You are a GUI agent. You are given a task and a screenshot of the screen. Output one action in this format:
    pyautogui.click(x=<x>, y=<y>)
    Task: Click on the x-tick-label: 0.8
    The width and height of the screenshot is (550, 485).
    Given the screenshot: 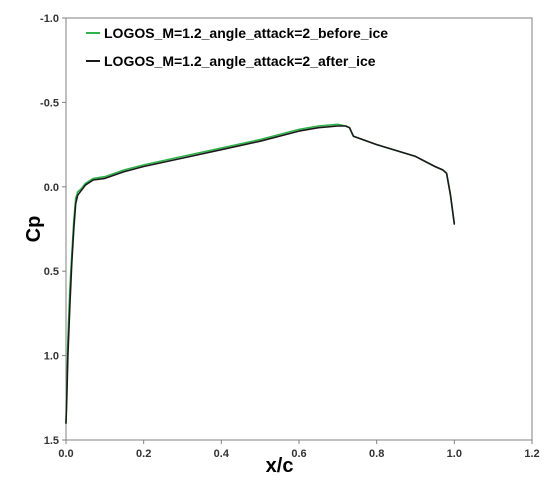 What is the action you would take?
    pyautogui.click(x=376, y=454)
    